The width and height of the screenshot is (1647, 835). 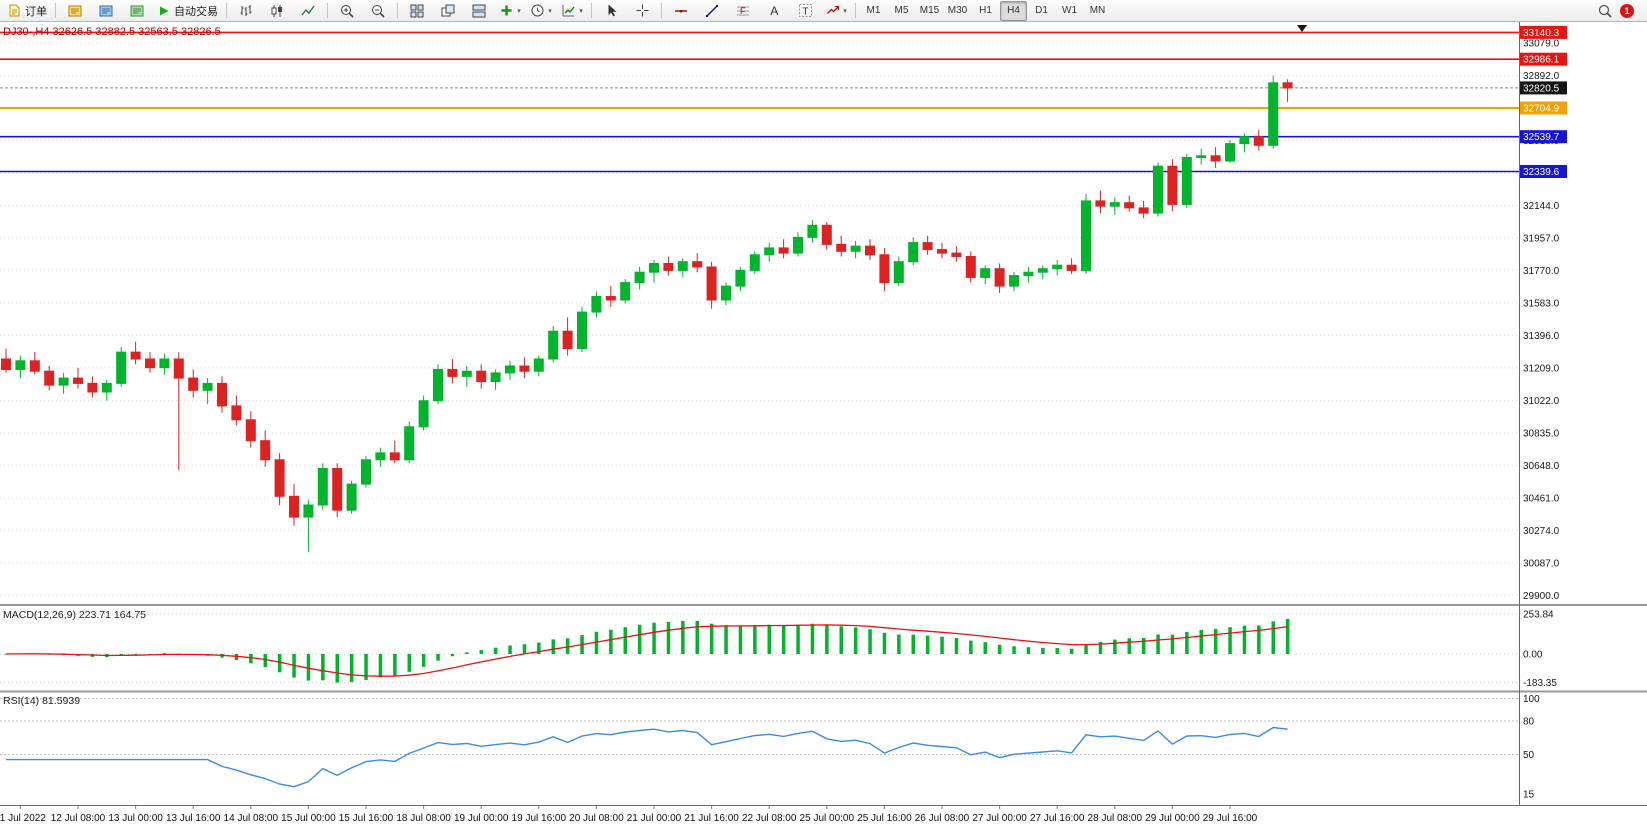 I want to click on autotrading-button: 自动交易, so click(x=187, y=11).